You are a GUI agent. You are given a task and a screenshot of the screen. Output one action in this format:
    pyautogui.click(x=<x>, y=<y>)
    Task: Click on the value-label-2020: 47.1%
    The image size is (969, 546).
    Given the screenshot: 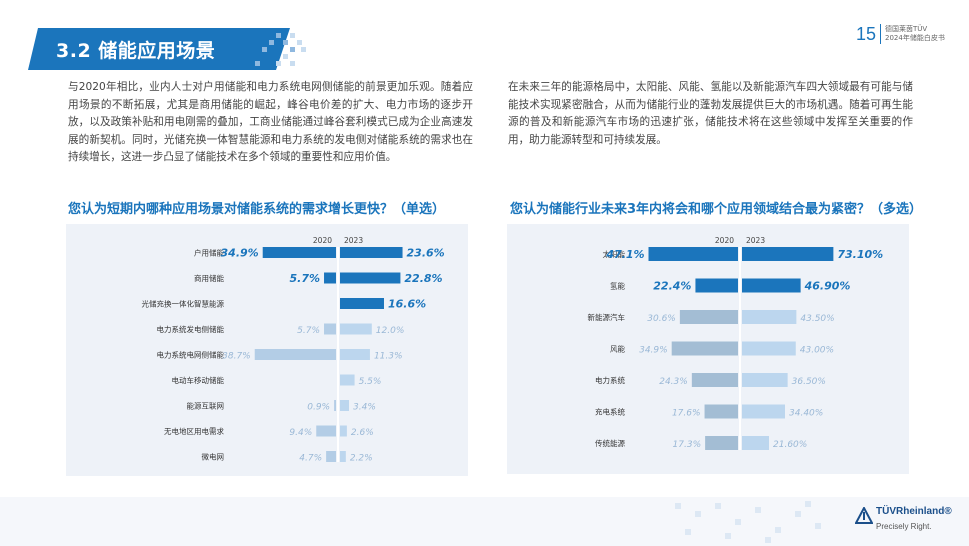 What is the action you would take?
    pyautogui.click(x=624, y=254)
    